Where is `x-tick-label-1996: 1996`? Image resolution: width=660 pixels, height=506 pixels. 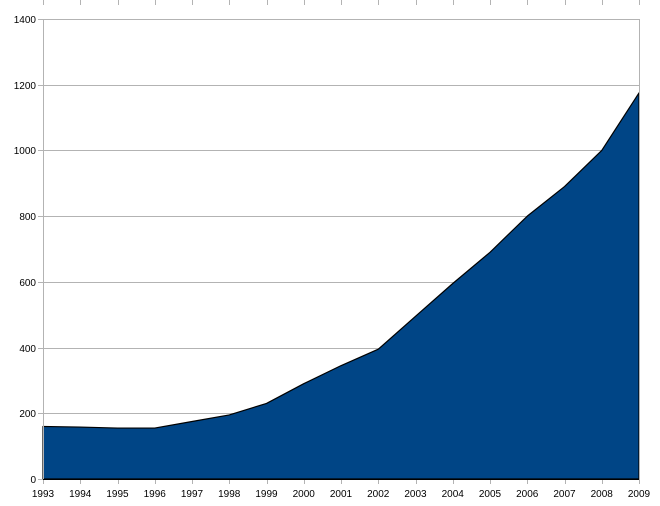
x-tick-label-1996: 1996 is located at coordinates (155, 494).